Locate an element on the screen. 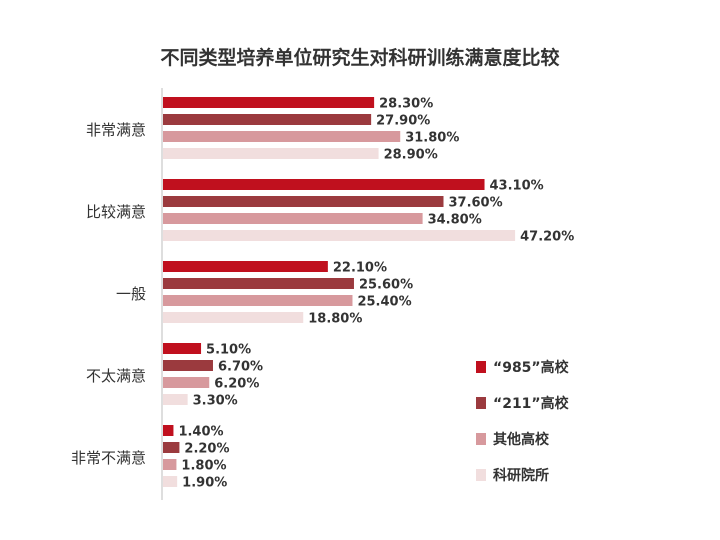  category-label: 不太满意 is located at coordinates (116, 376).